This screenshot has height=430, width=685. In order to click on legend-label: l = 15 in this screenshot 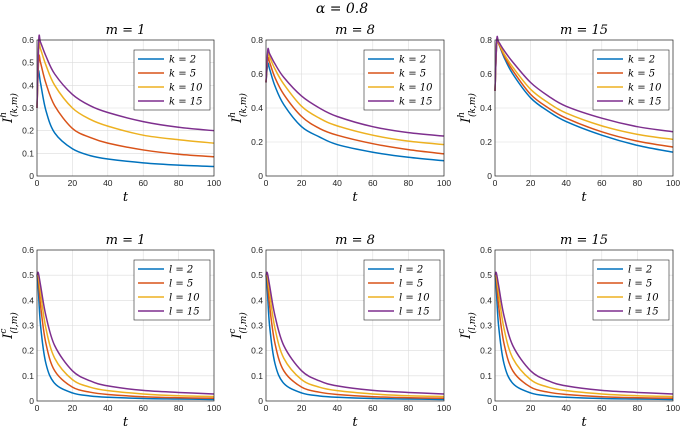, I will do `click(414, 312)`.